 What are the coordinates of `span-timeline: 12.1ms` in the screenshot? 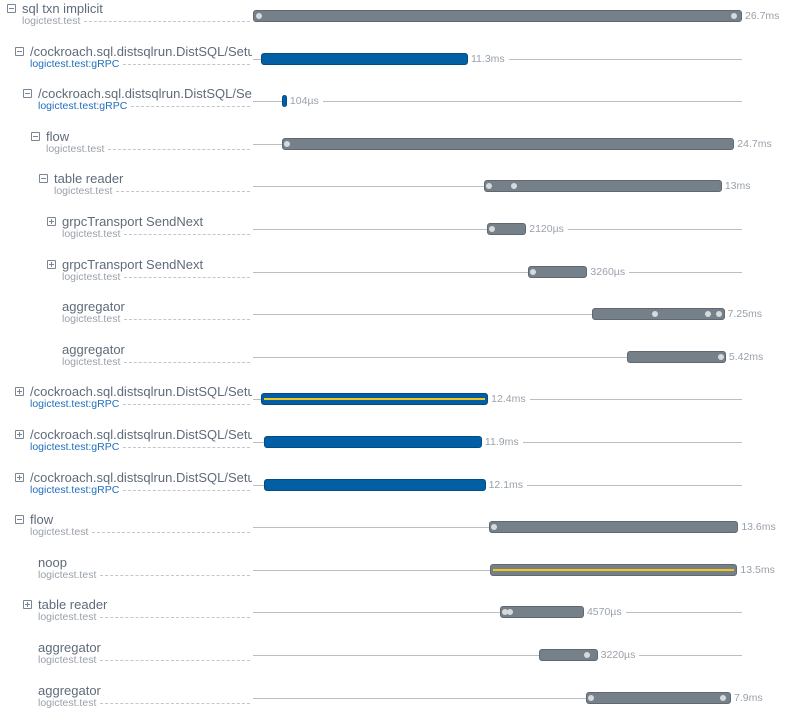 It's located at (497, 485).